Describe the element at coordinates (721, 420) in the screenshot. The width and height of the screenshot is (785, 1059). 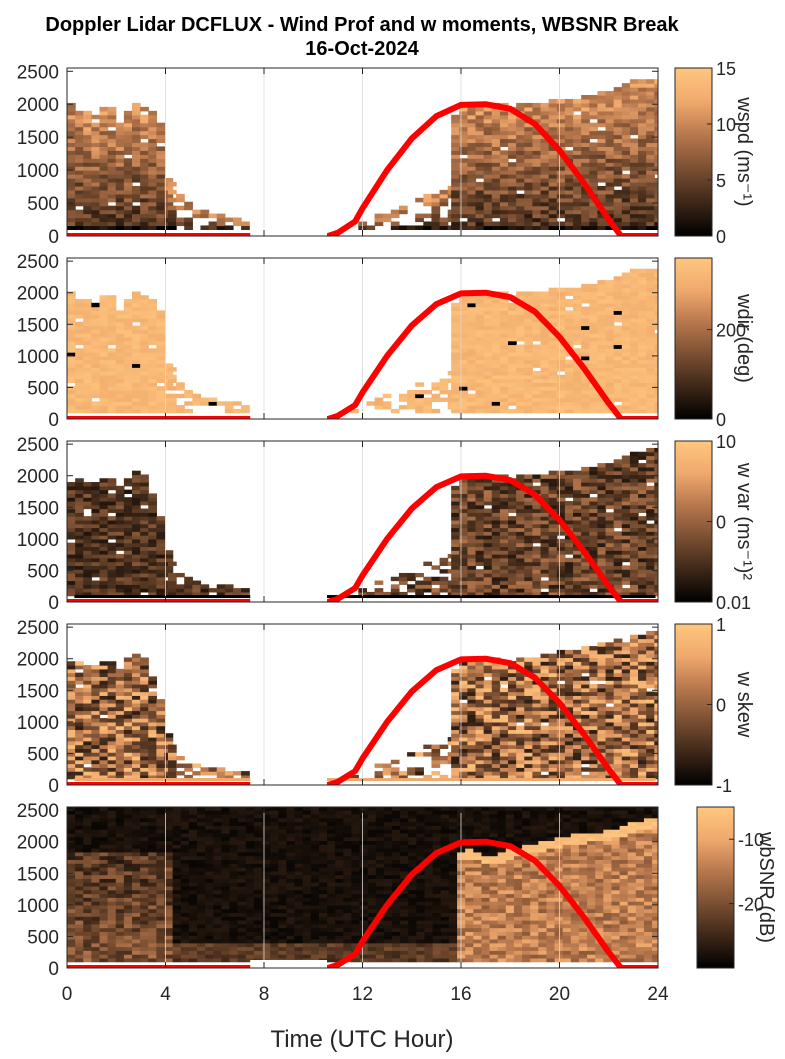
I see `wdir-colorbar-tick-label: 0` at that location.